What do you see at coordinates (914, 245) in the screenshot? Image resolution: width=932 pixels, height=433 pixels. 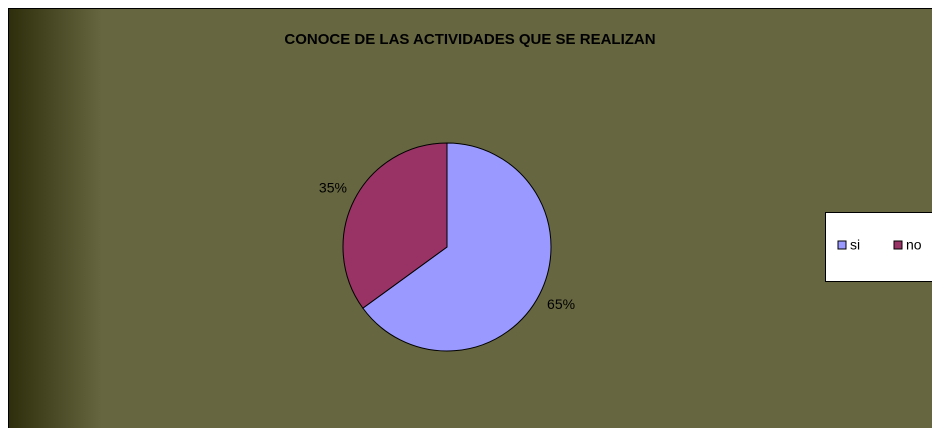 I see `legend-label: no` at bounding box center [914, 245].